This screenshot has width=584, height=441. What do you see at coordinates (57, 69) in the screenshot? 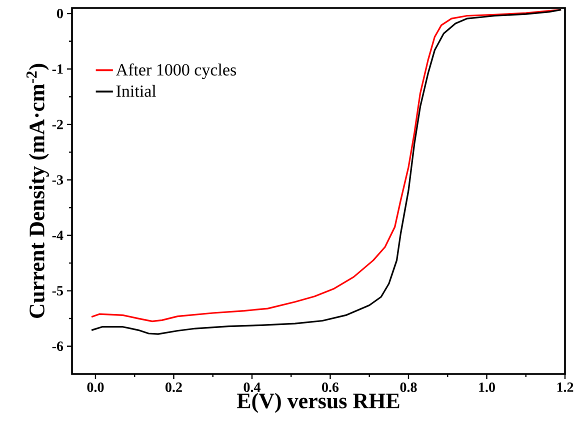
I see `y-tick-label: -1` at bounding box center [57, 69].